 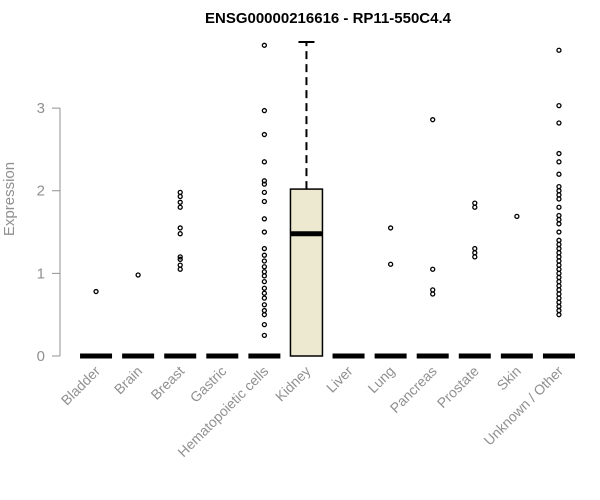 I want to click on box-body, so click(x=306, y=272).